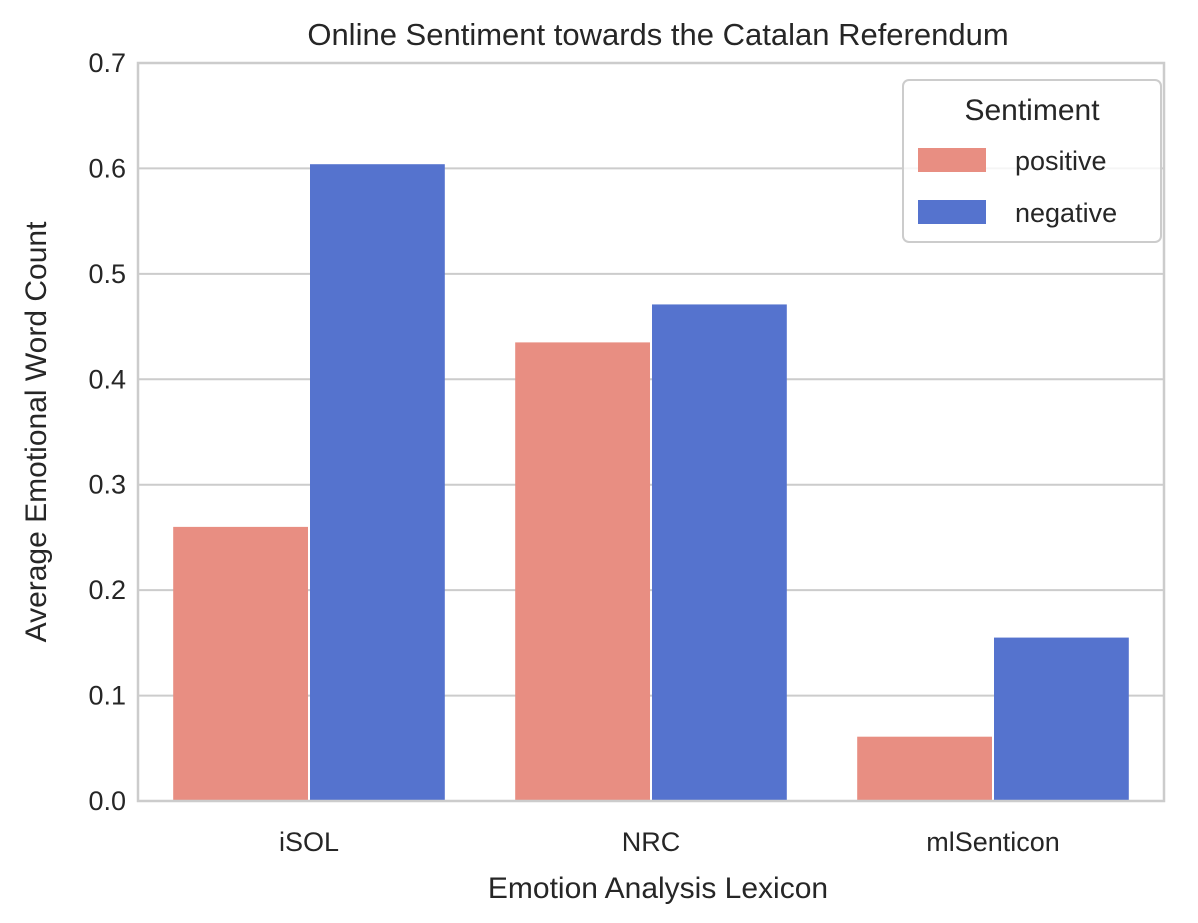 This screenshot has height=923, width=1198. I want to click on y-tick-label: 0.1, so click(107, 696).